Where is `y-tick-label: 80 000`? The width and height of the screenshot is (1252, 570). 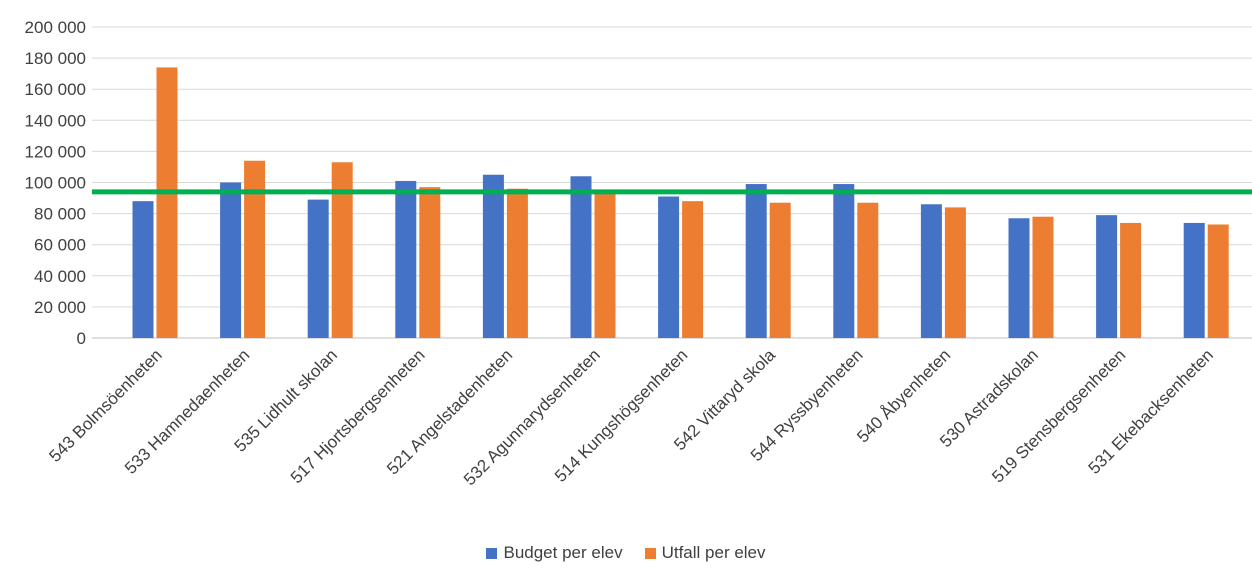
y-tick-label: 80 000 is located at coordinates (60, 214).